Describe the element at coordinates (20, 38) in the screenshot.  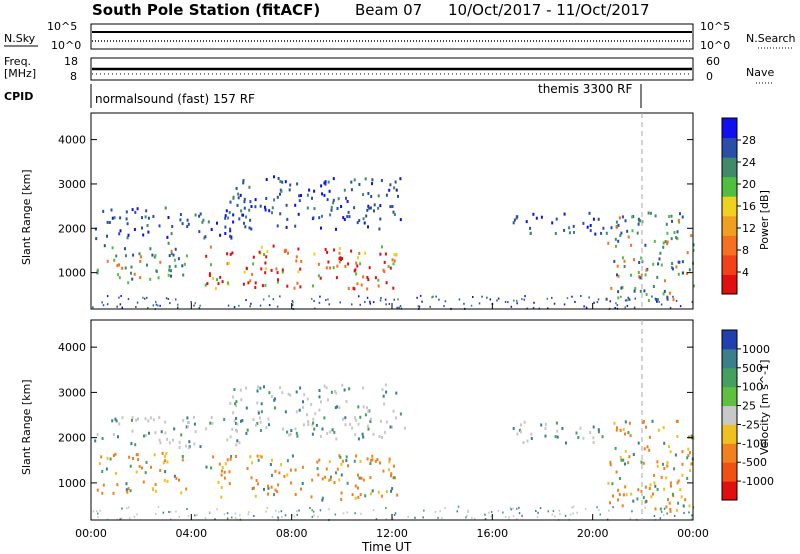
I see `nsky-label: N.Sky` at that location.